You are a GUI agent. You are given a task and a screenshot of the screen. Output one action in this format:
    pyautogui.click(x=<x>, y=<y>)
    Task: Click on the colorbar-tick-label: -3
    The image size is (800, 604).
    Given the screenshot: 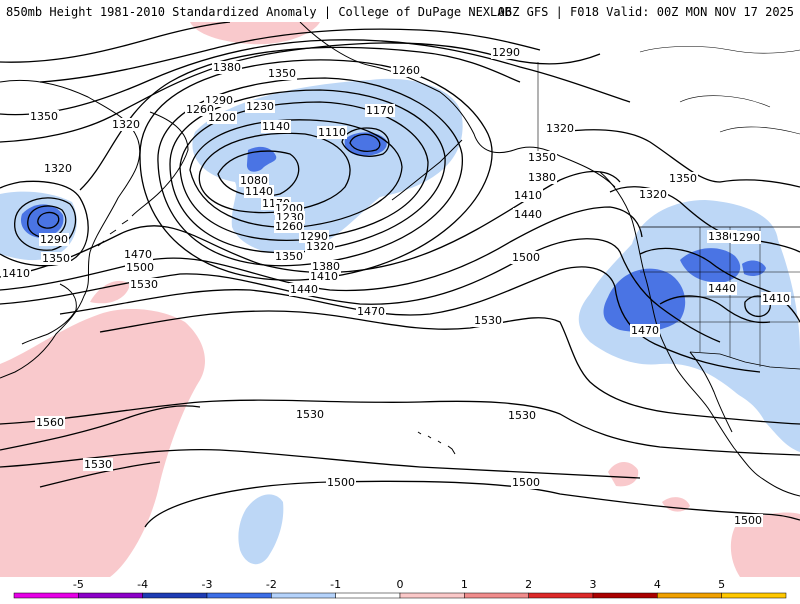 What is the action you would take?
    pyautogui.click(x=207, y=584)
    